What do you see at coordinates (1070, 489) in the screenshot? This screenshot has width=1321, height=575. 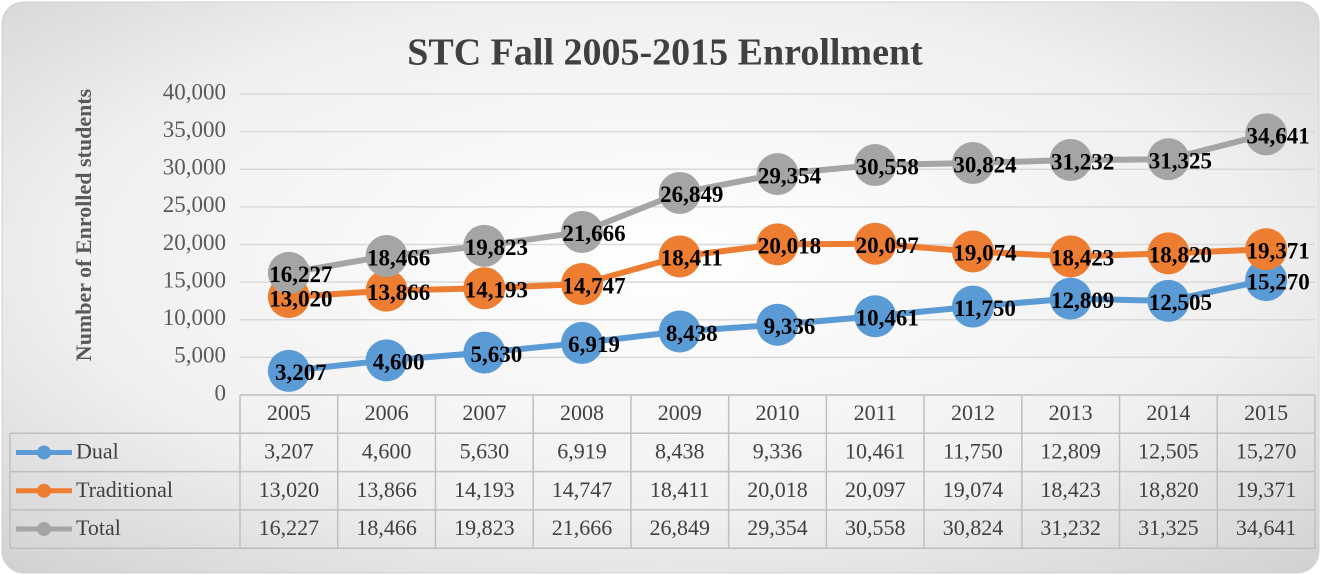 I see `table-cell: 18,423` at bounding box center [1070, 489].